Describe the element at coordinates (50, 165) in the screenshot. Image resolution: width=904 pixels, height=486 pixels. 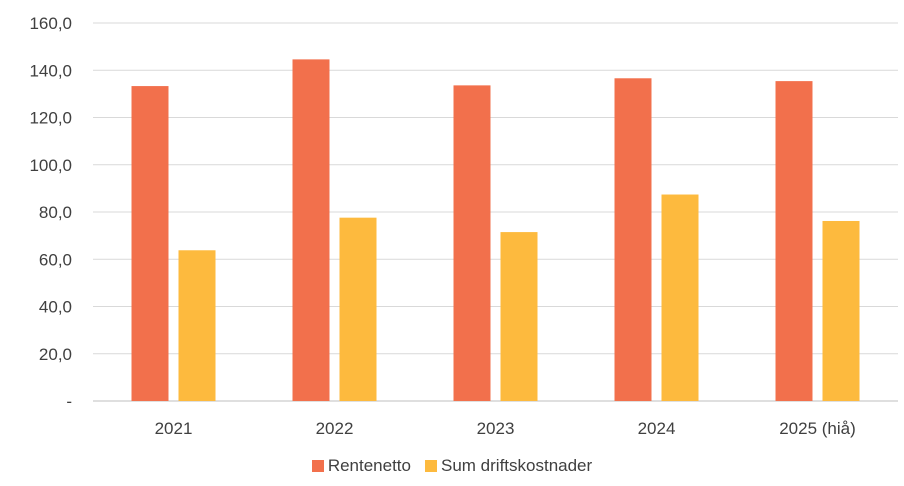
I see `y-tick-label: 100,0` at that location.